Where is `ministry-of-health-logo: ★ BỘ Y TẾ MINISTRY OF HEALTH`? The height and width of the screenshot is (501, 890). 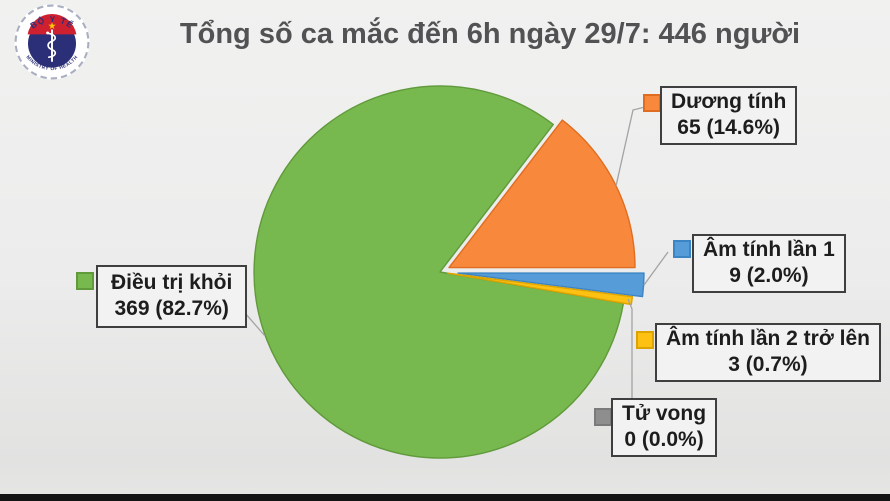
ministry-of-health-logo: ★ BỘ Y TẾ MINISTRY OF HEALTH is located at coordinates (52, 42).